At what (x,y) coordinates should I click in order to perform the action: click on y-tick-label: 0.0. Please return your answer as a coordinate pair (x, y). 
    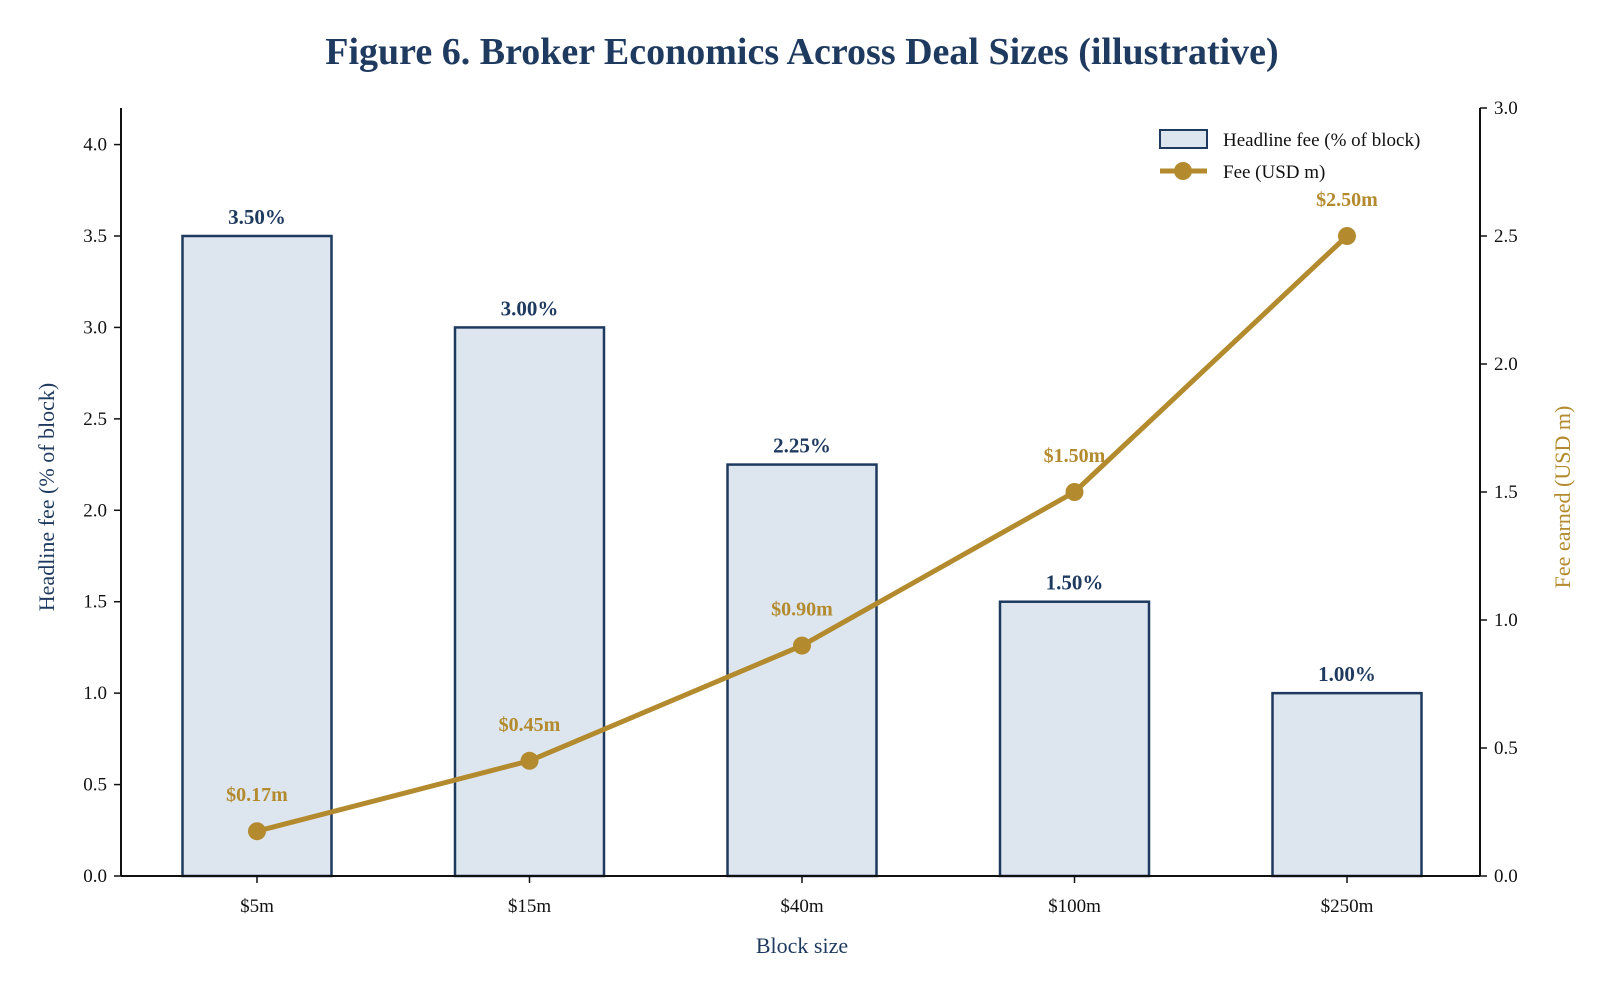
    Looking at the image, I should click on (95, 876).